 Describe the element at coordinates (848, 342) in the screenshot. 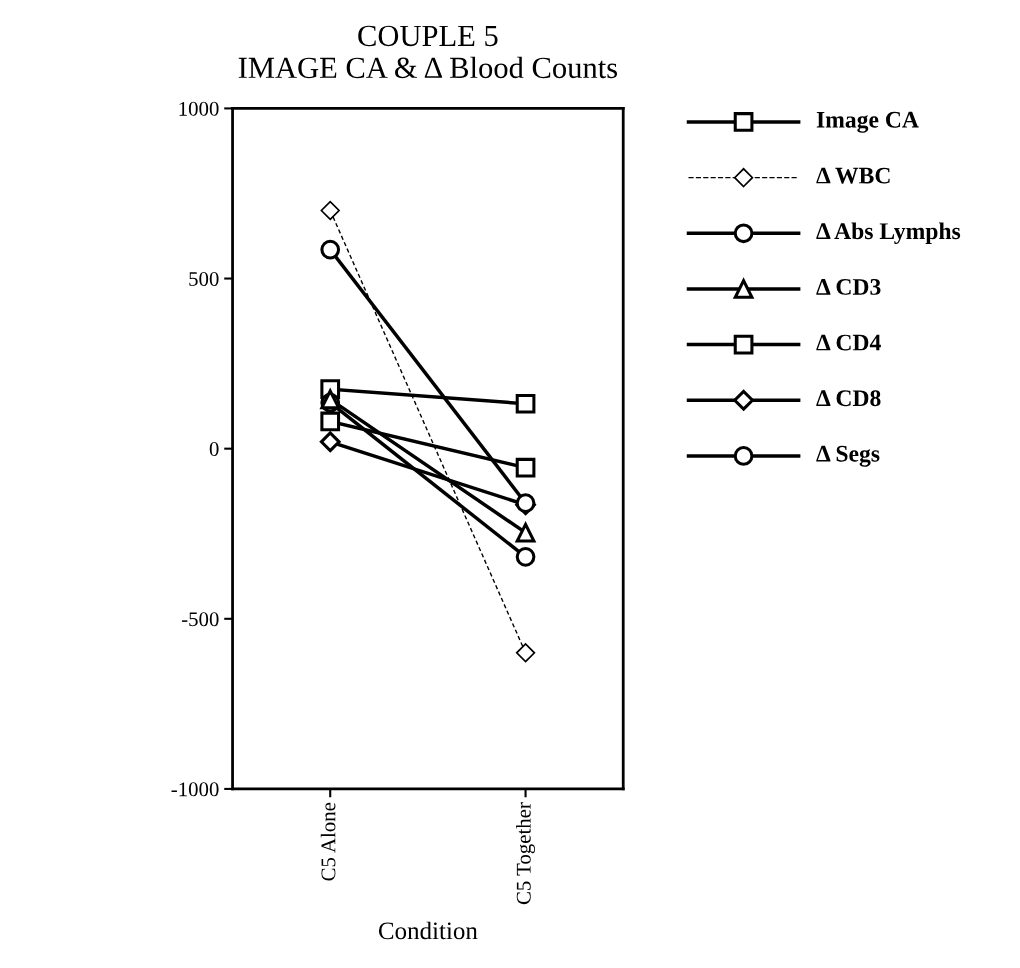

I see `legend-label: Δ CD4` at that location.